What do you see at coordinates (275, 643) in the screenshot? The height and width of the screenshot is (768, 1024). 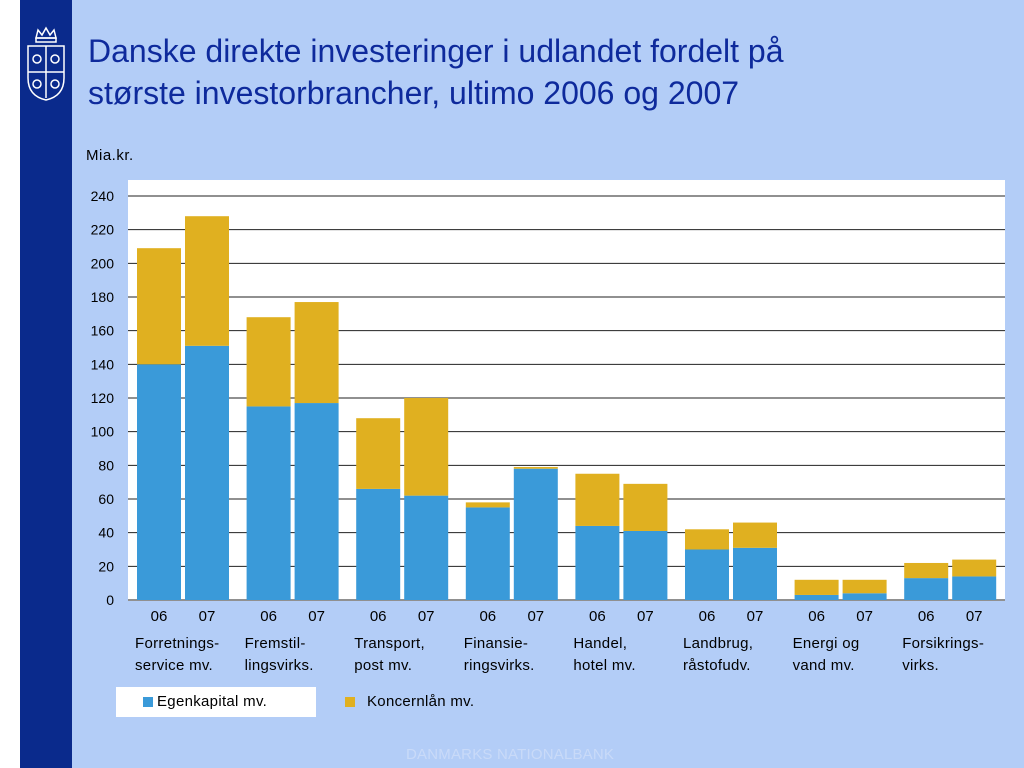 I see `category-label: Fremstil-` at bounding box center [275, 643].